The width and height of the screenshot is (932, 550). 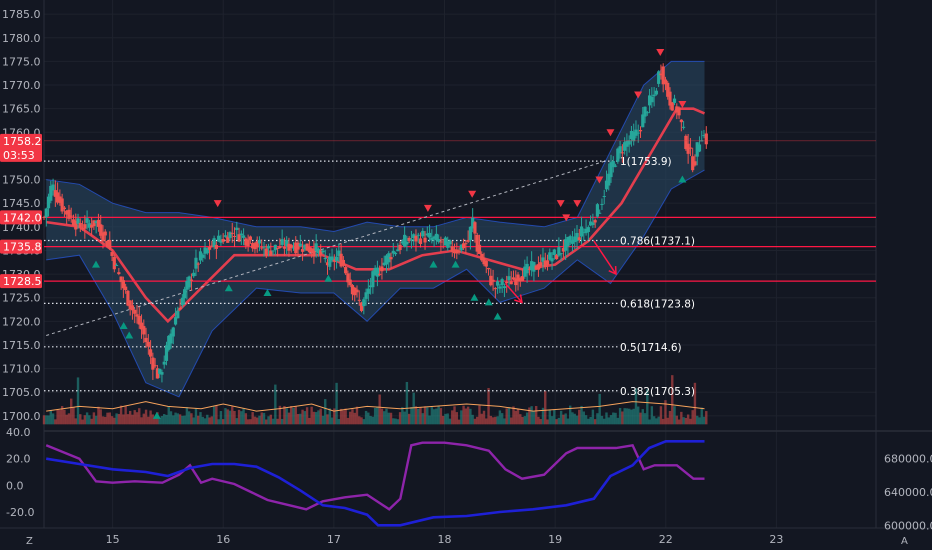 What do you see at coordinates (29, 541) in the screenshot?
I see `timezone-toggle-icon: Z` at bounding box center [29, 541].